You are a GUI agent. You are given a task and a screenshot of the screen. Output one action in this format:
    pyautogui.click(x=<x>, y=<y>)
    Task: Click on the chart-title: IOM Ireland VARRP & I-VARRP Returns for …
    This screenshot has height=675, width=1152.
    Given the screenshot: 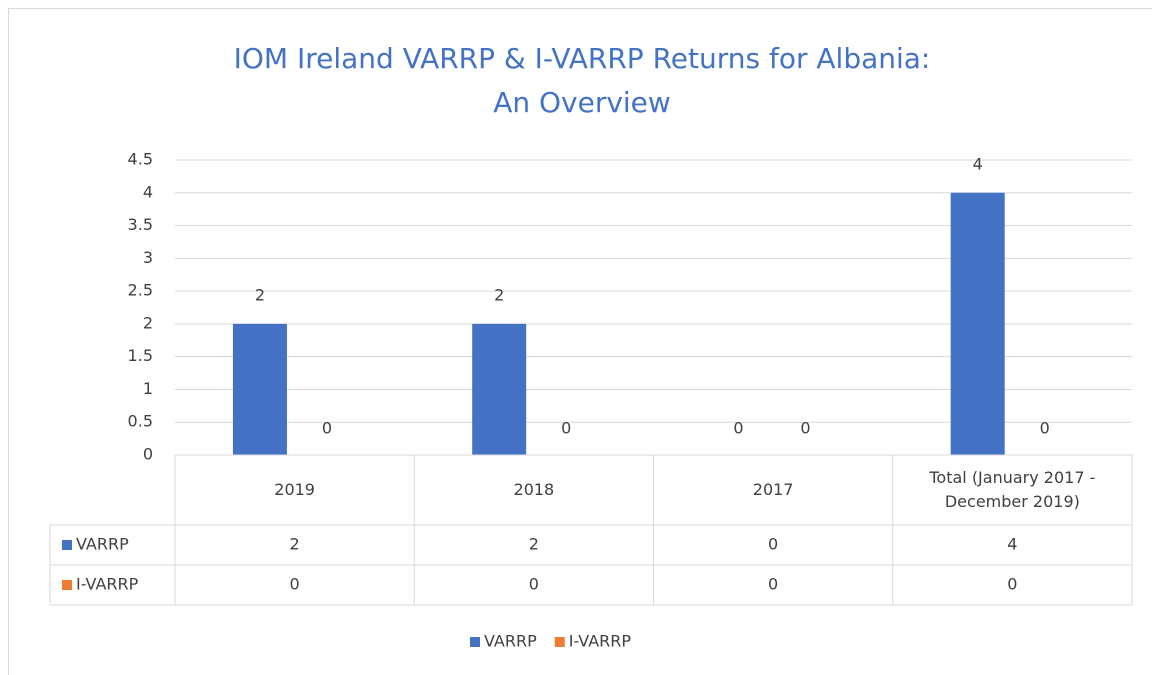 What is the action you would take?
    pyautogui.click(x=582, y=58)
    